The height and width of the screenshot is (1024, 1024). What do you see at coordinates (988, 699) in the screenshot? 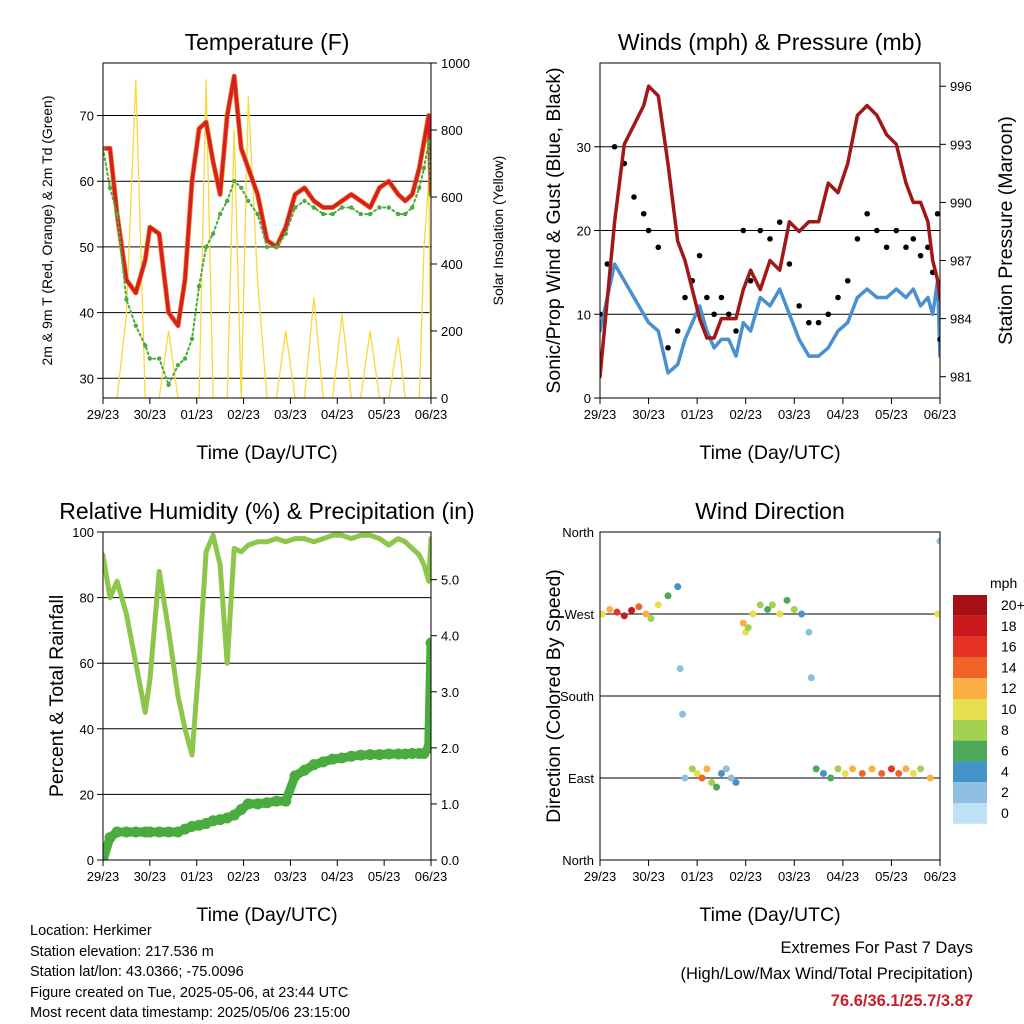
I see `speed-color-legend: mph 20+ 18 16 14 12 10 8 6 4 2 0` at bounding box center [988, 699].